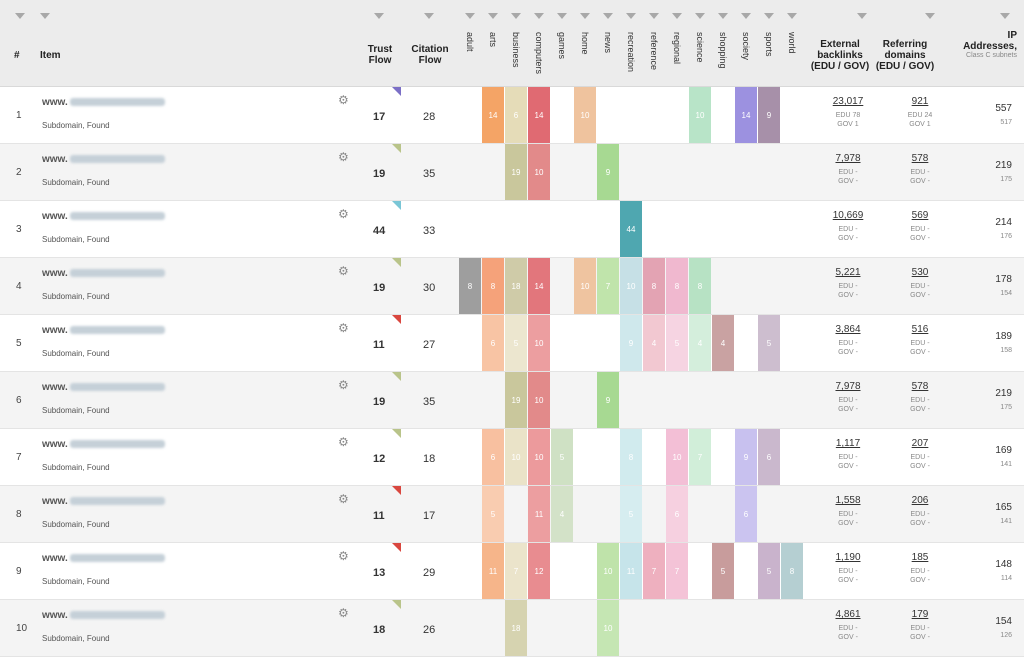 Image resolution: width=1024 pixels, height=661 pixels. I want to click on header-ip-addresses: IP Addresses, Class C subnets, so click(986, 45).